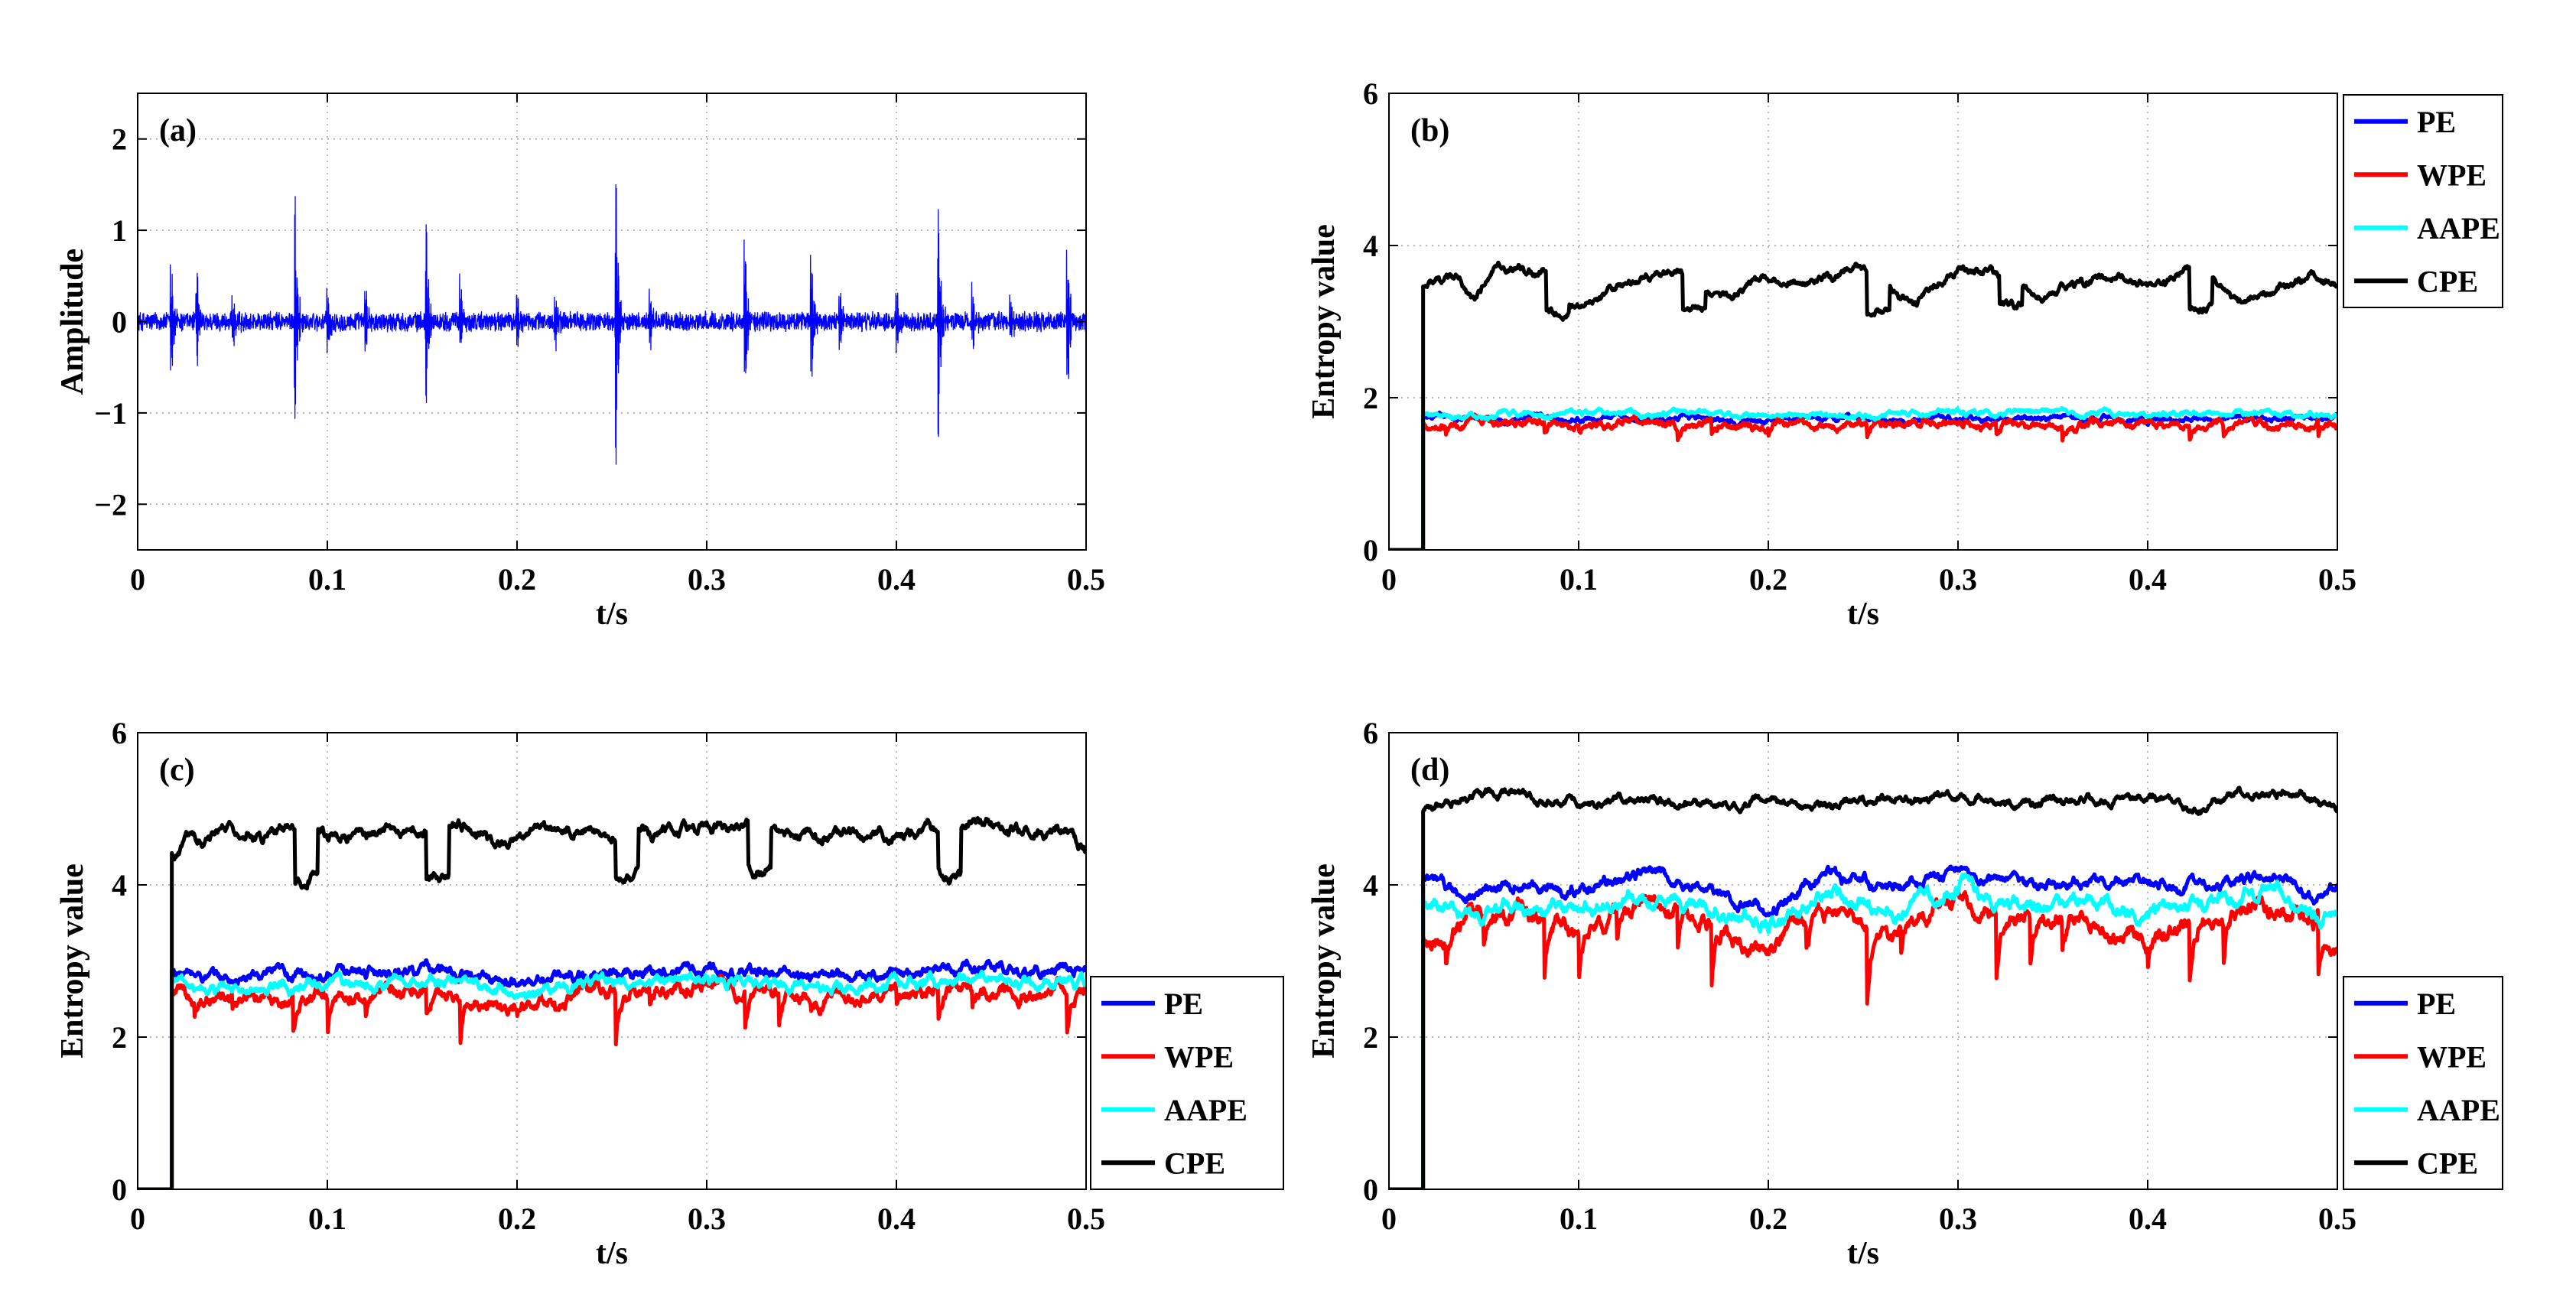 Image resolution: width=2576 pixels, height=1291 pixels. What do you see at coordinates (110, 413) in the screenshot?
I see `y-tick-label: −1` at bounding box center [110, 413].